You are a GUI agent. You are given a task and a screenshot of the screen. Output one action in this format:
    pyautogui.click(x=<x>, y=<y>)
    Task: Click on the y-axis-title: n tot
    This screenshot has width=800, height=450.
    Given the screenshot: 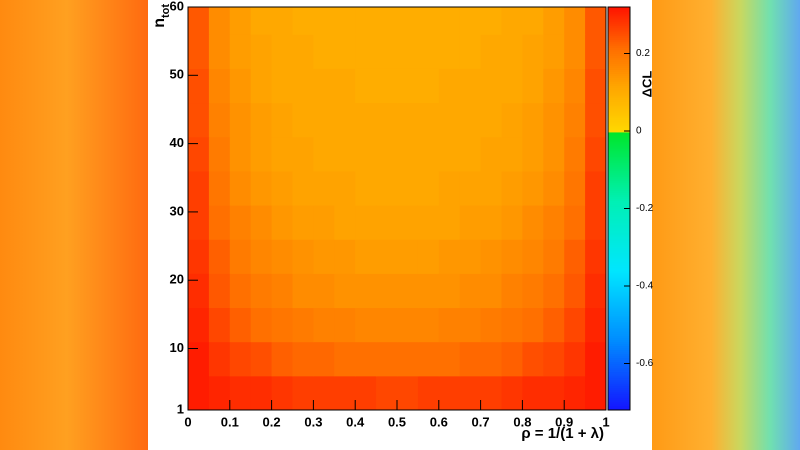 What is the action you would take?
    pyautogui.click(x=161, y=16)
    